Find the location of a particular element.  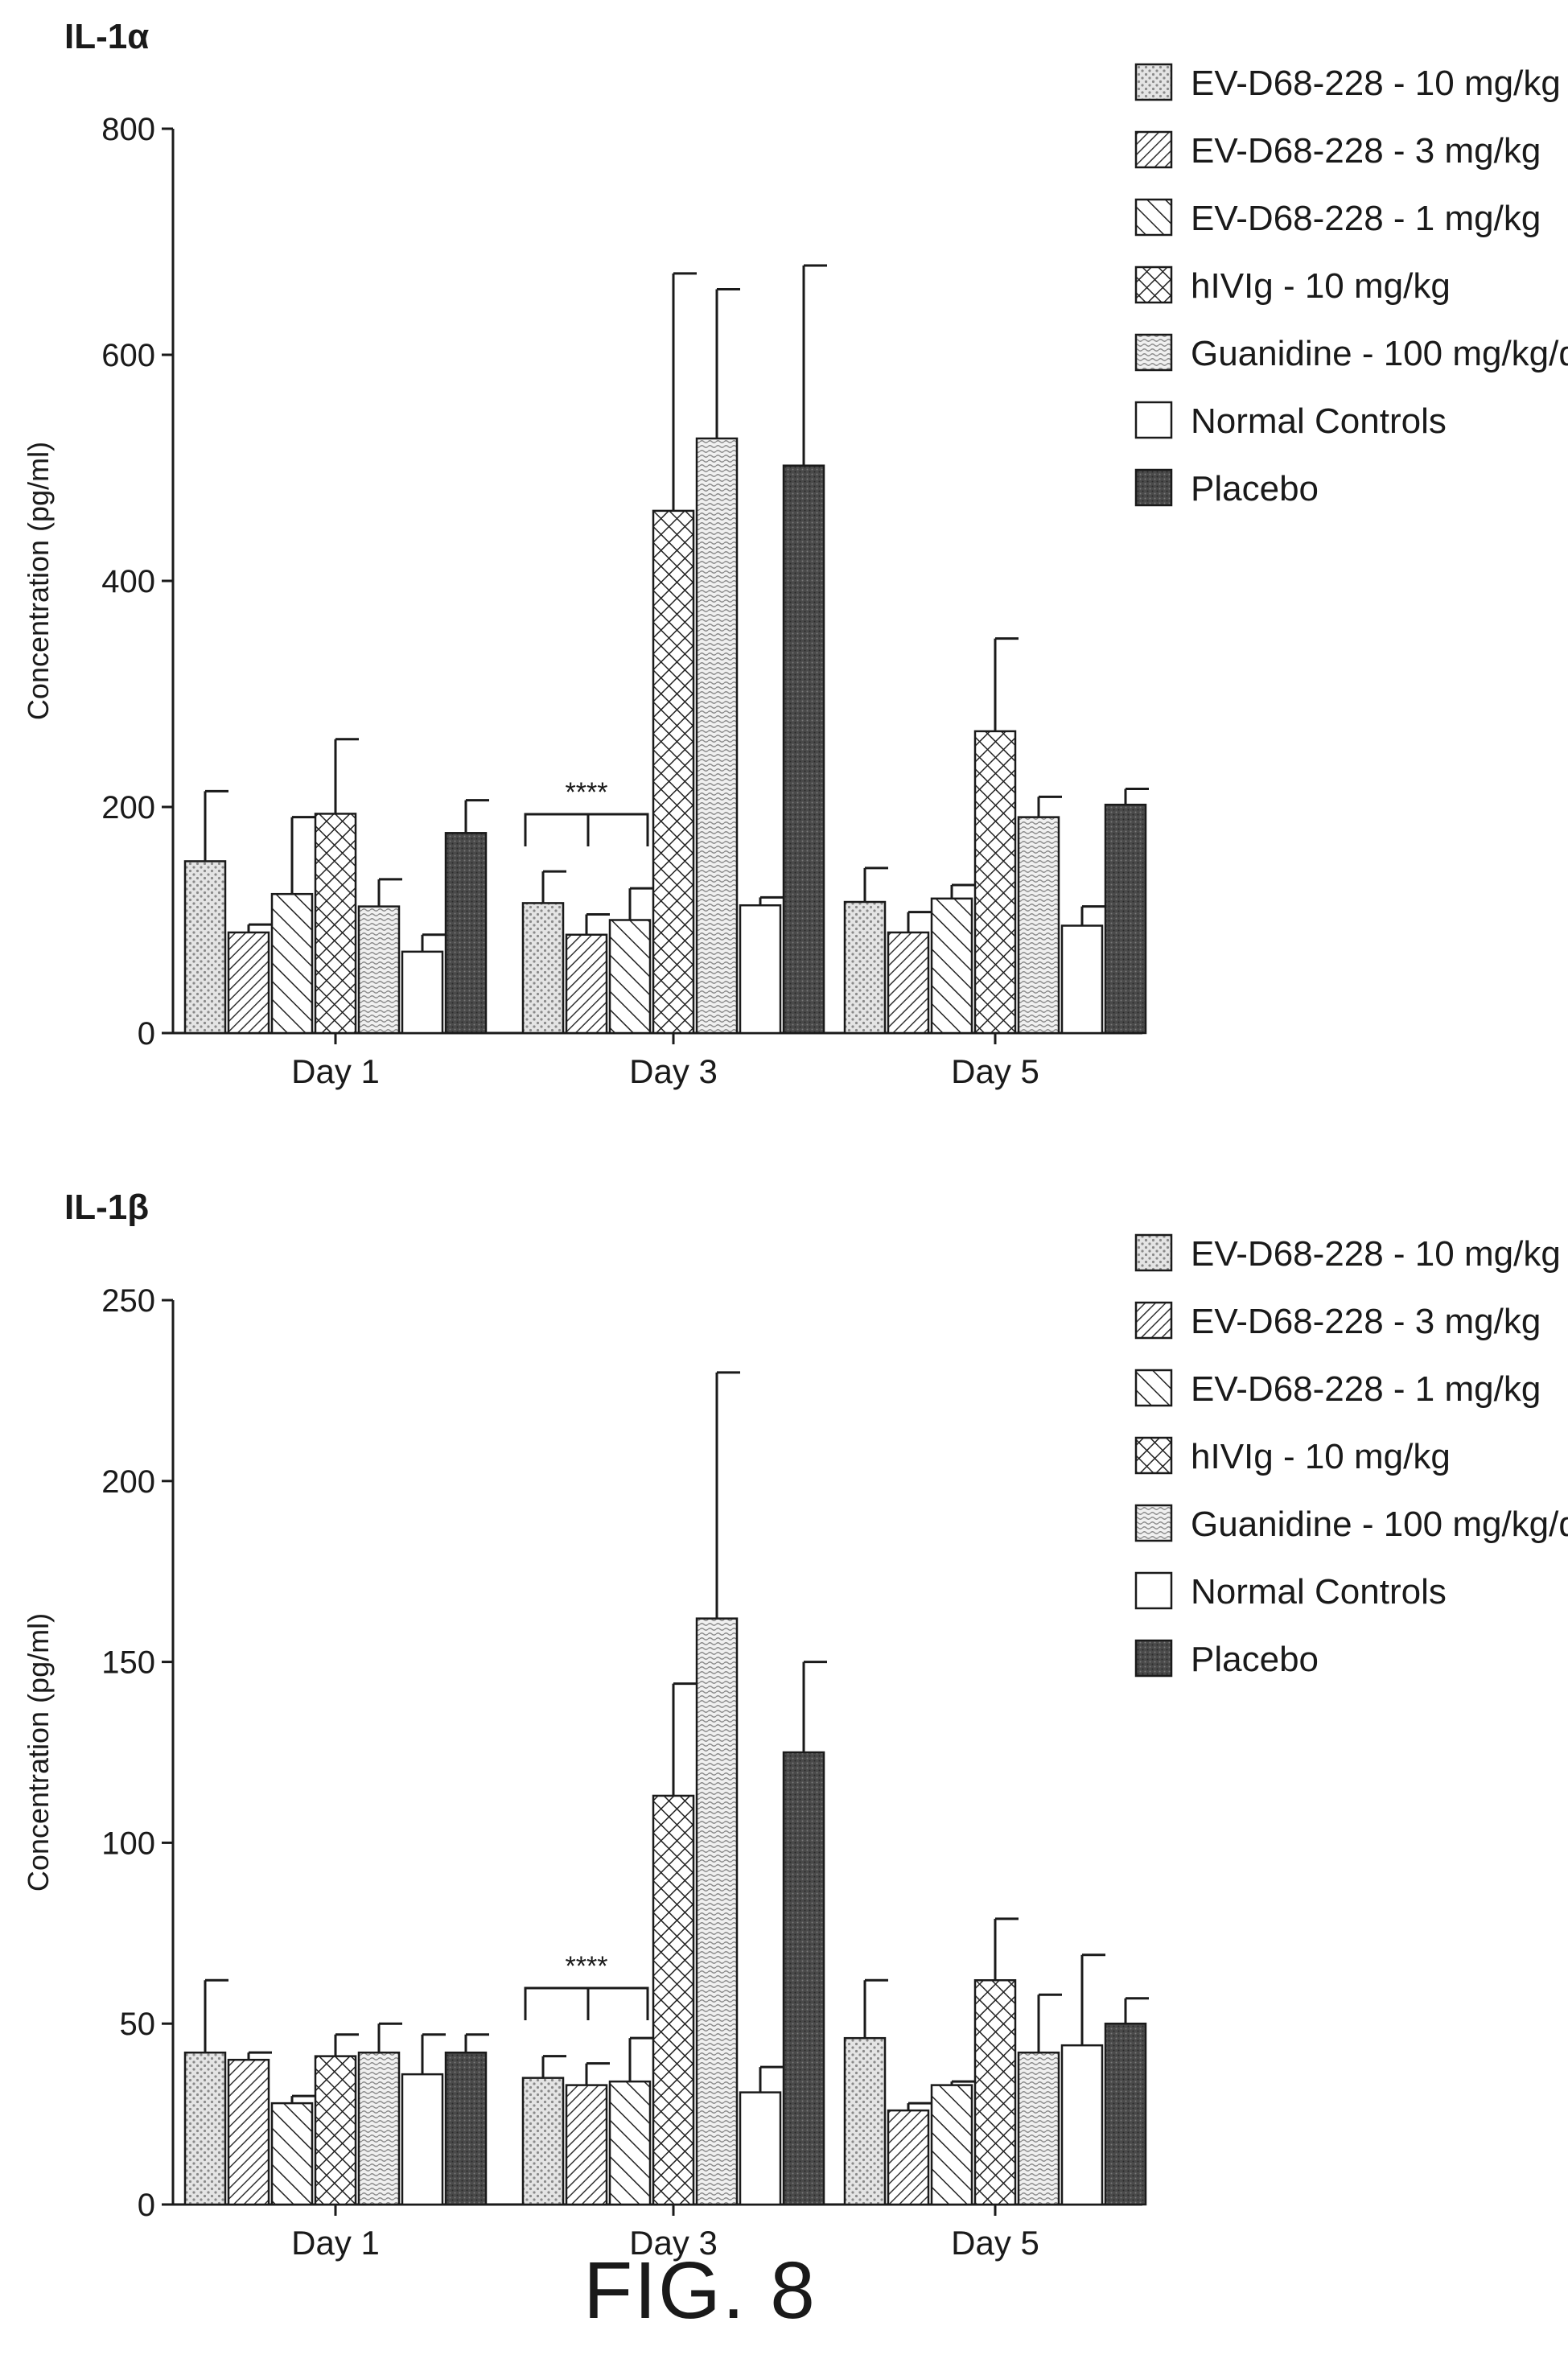

figure-label: FIG. 8 is located at coordinates (700, 2291).